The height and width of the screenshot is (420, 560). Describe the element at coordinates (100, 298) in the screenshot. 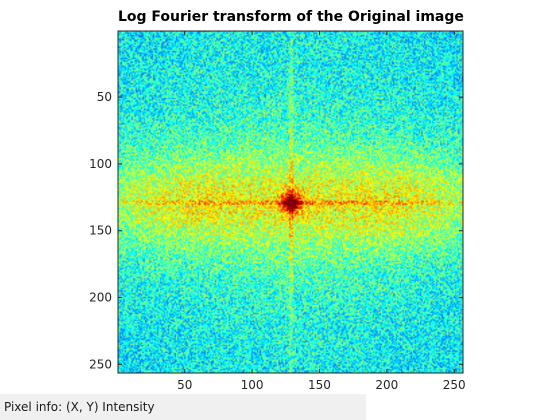

I see `y-tick-label: 200` at that location.